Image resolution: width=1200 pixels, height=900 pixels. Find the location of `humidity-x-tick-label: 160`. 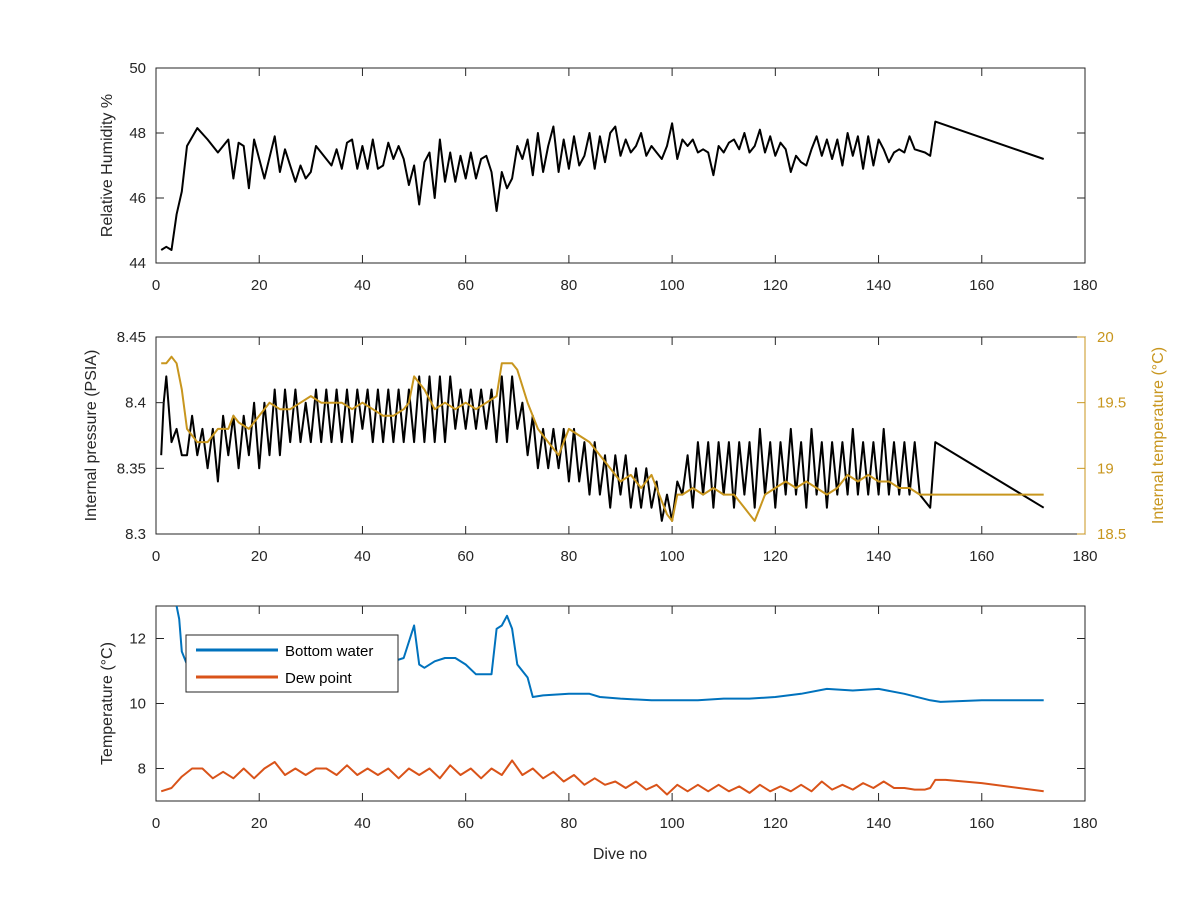

humidity-x-tick-label: 160 is located at coordinates (981, 285).